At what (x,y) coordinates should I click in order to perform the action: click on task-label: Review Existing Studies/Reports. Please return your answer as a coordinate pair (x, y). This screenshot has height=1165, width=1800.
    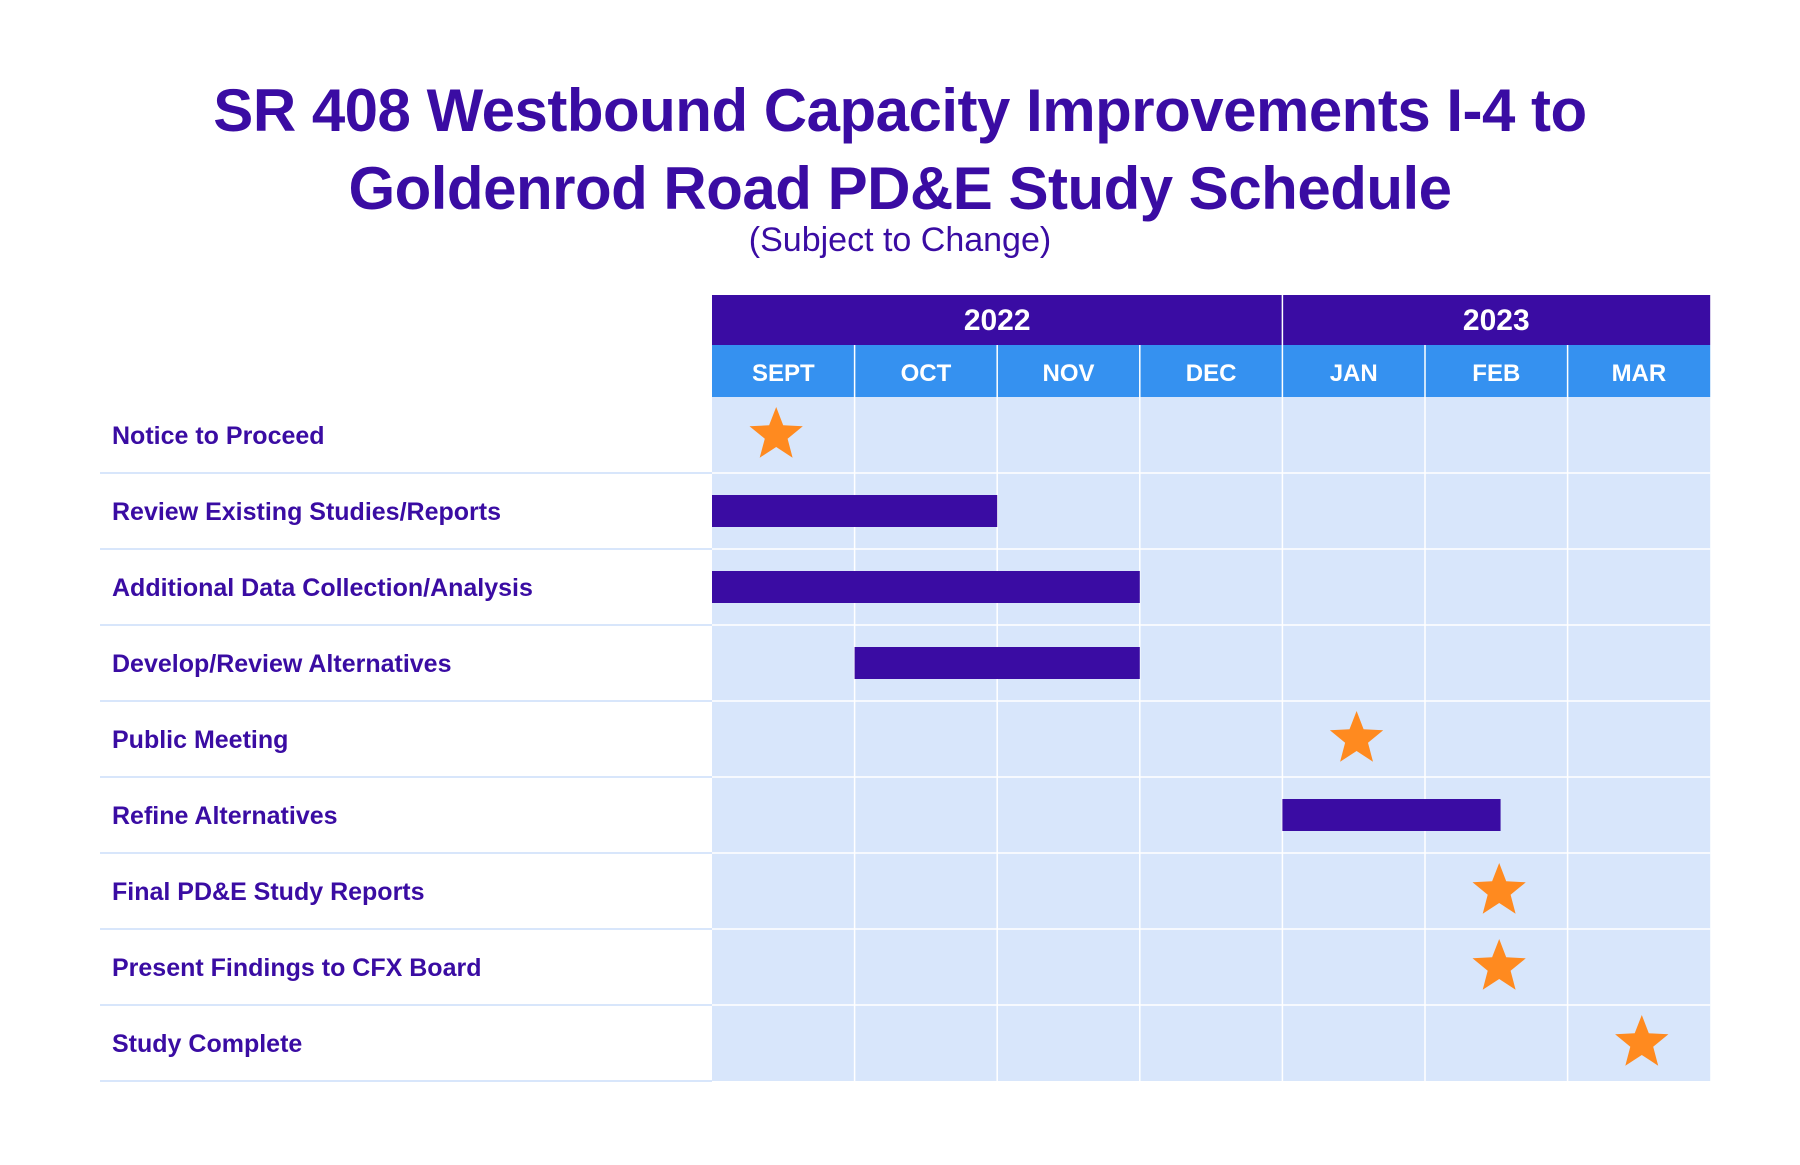
    Looking at the image, I should click on (306, 512).